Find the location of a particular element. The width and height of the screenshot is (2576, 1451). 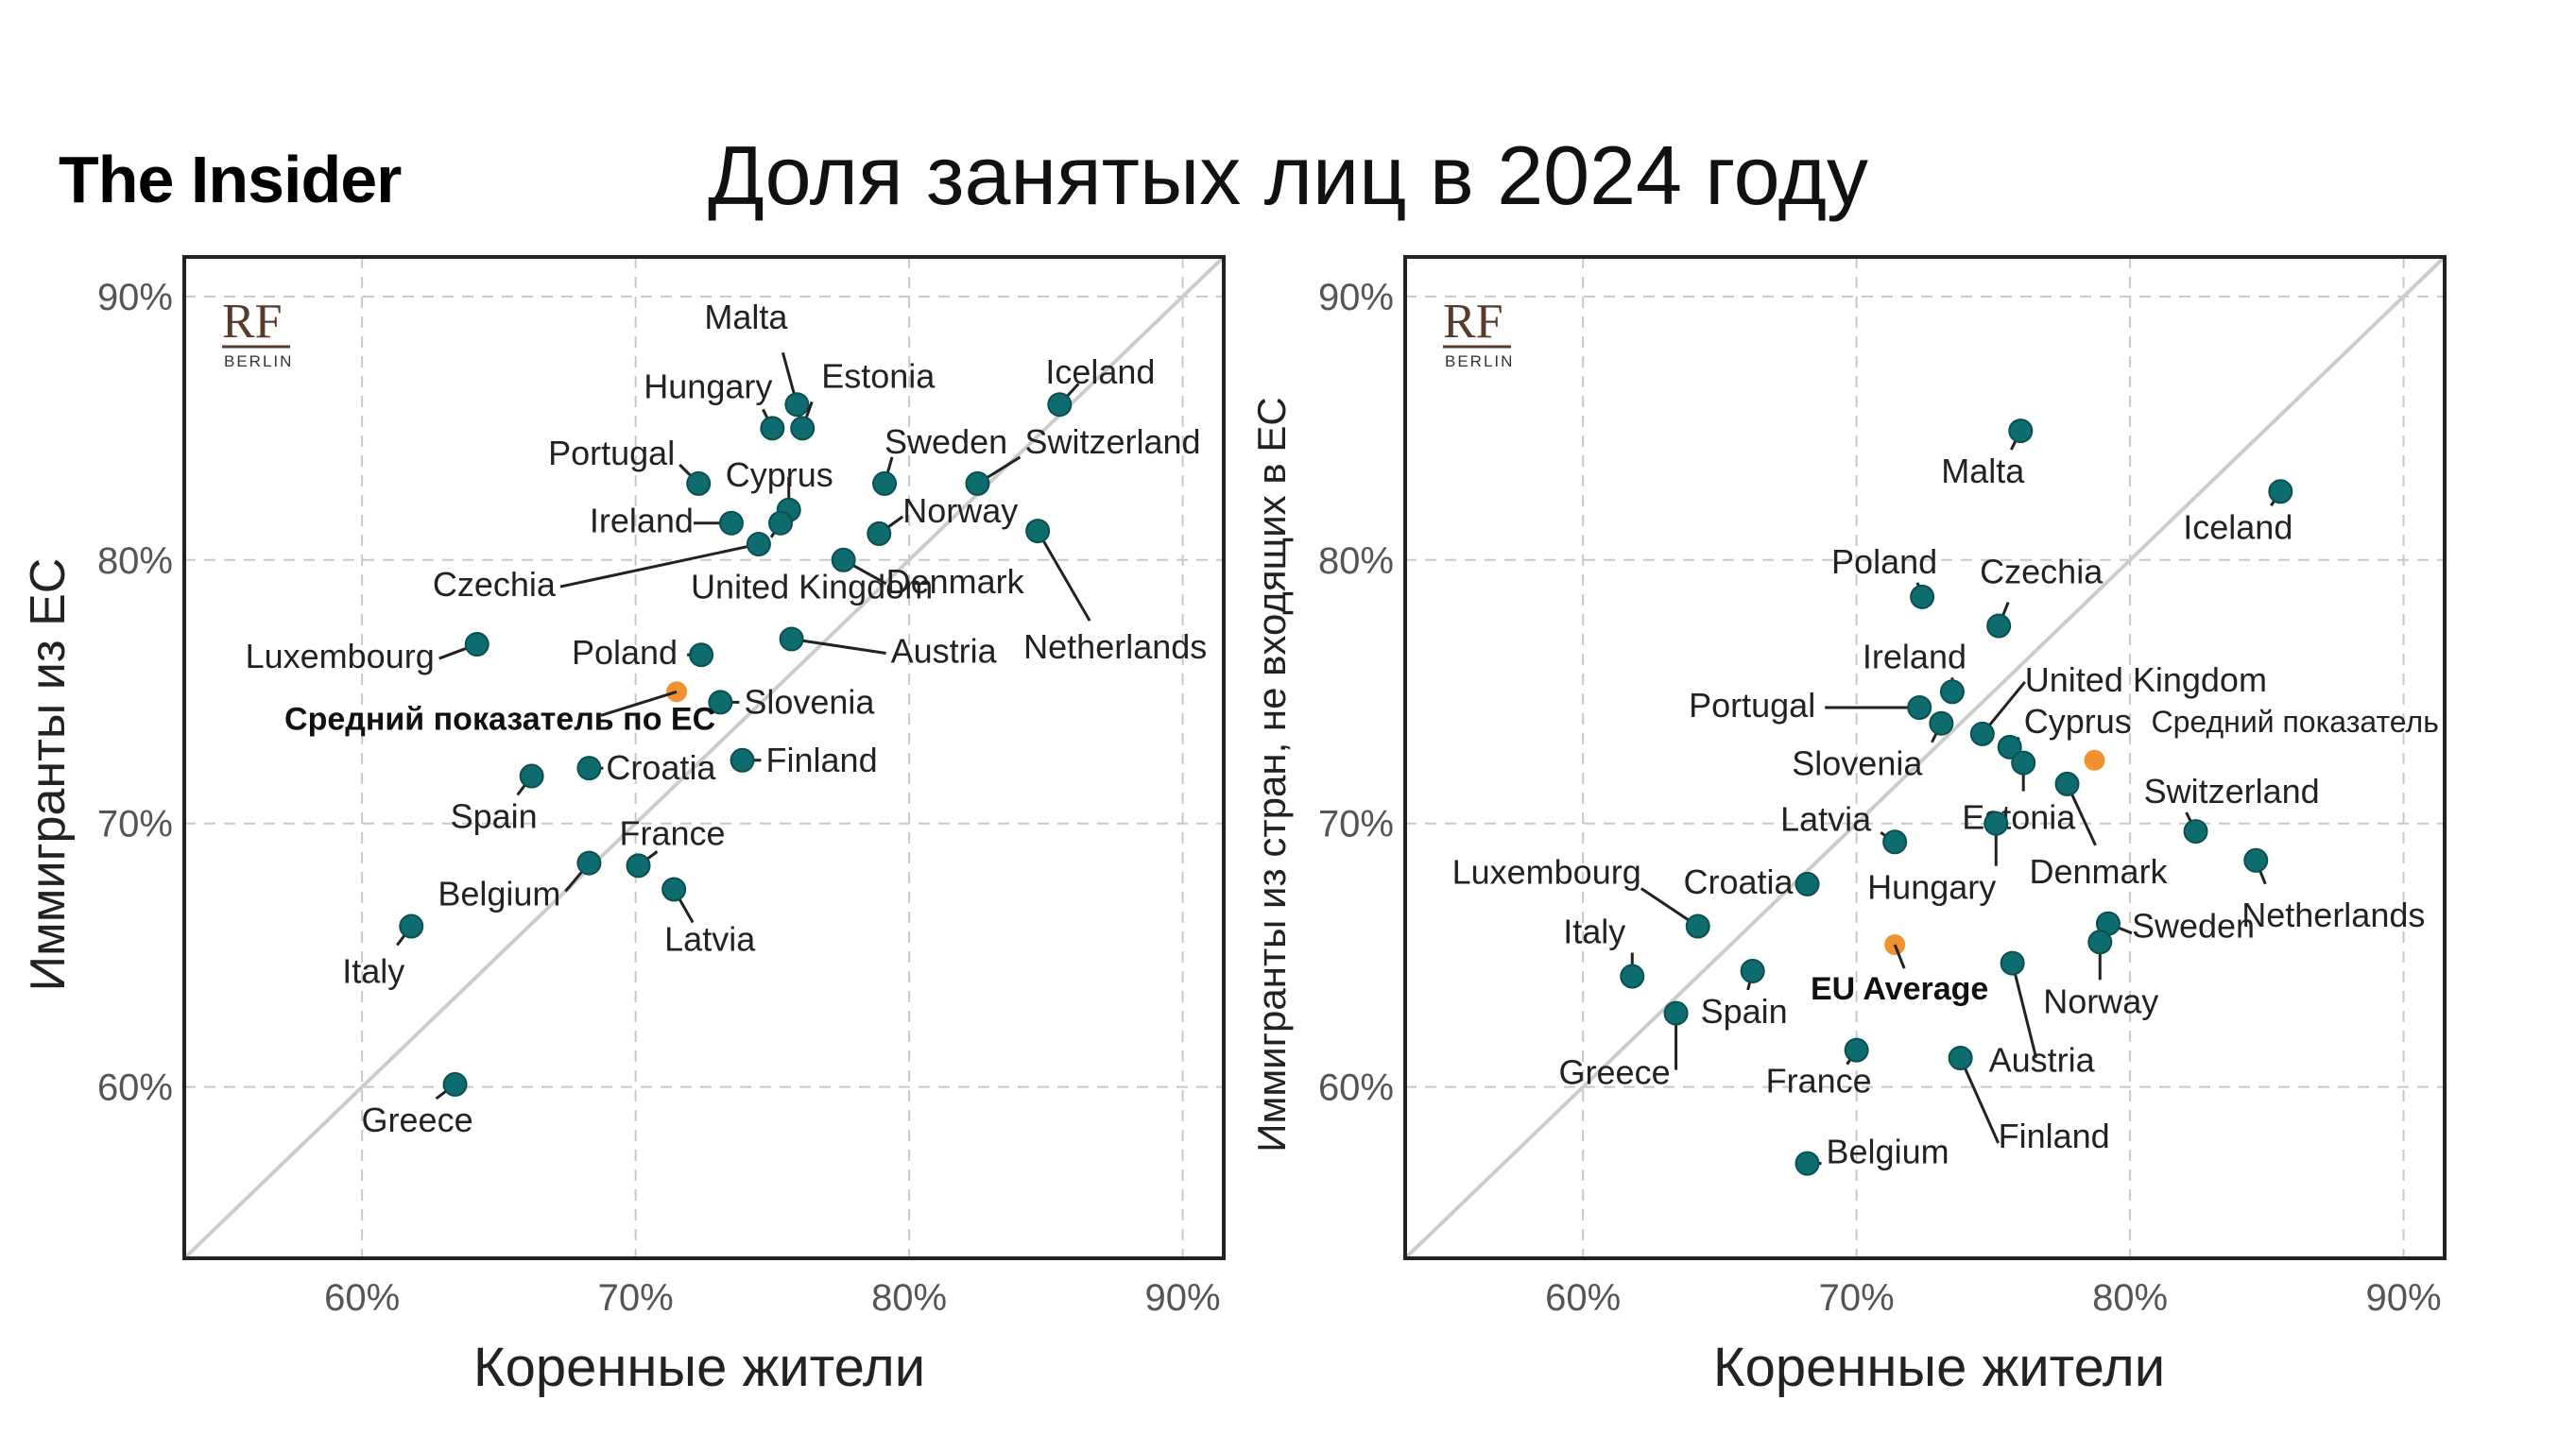

average-point is located at coordinates (2094, 760).